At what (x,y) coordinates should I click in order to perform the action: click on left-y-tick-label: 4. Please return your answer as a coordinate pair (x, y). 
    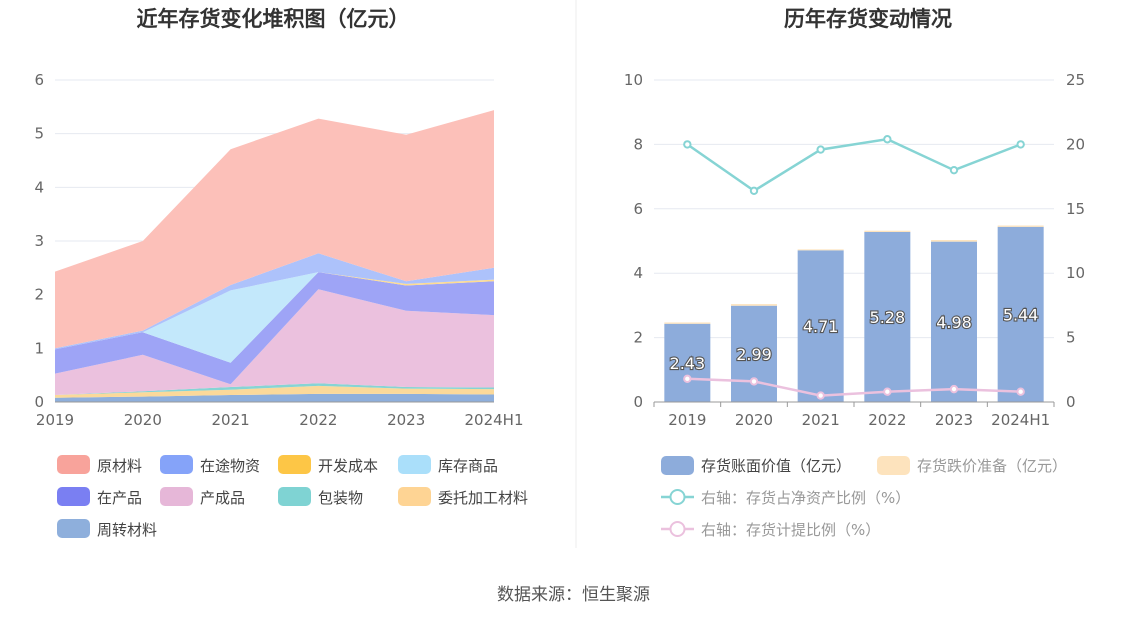
    Looking at the image, I should click on (39, 187).